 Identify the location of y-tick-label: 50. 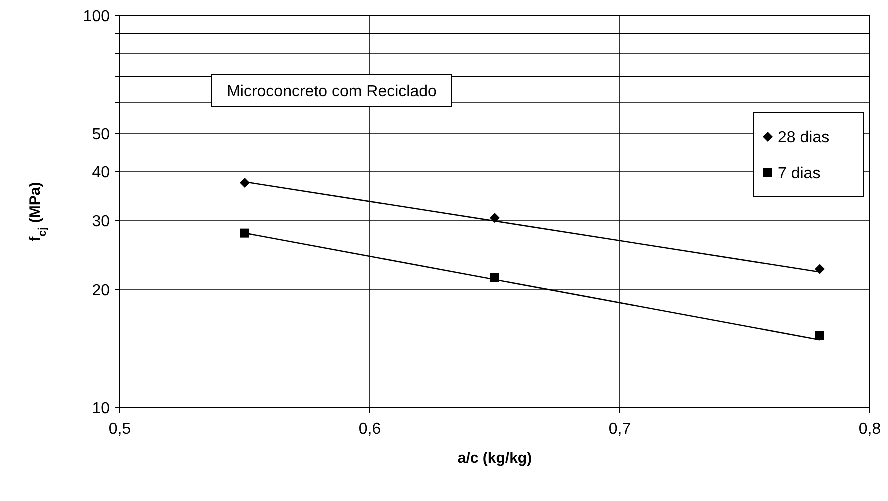
(101, 135).